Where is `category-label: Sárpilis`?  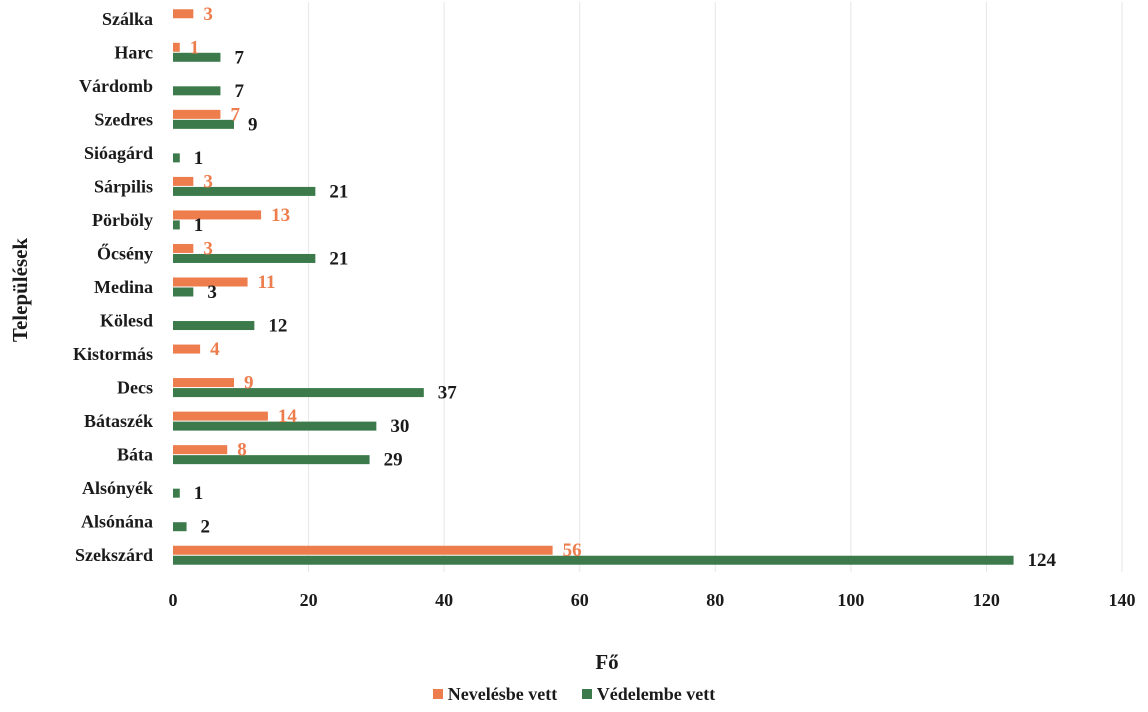
category-label: Sárpilis is located at coordinates (123, 186).